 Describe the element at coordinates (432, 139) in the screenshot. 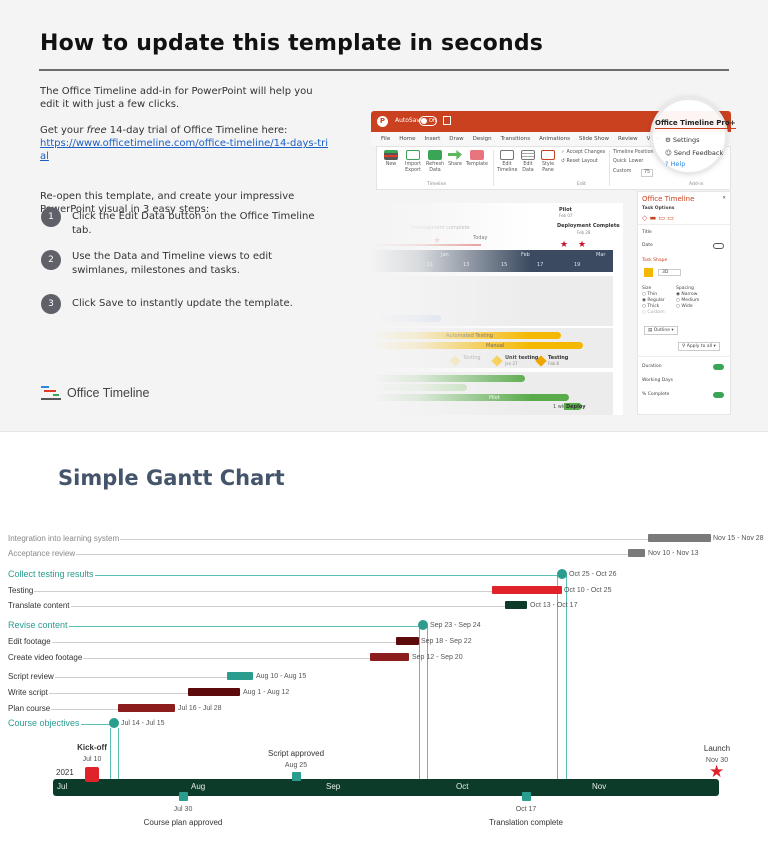

I see `tab-insert: Insert` at that location.